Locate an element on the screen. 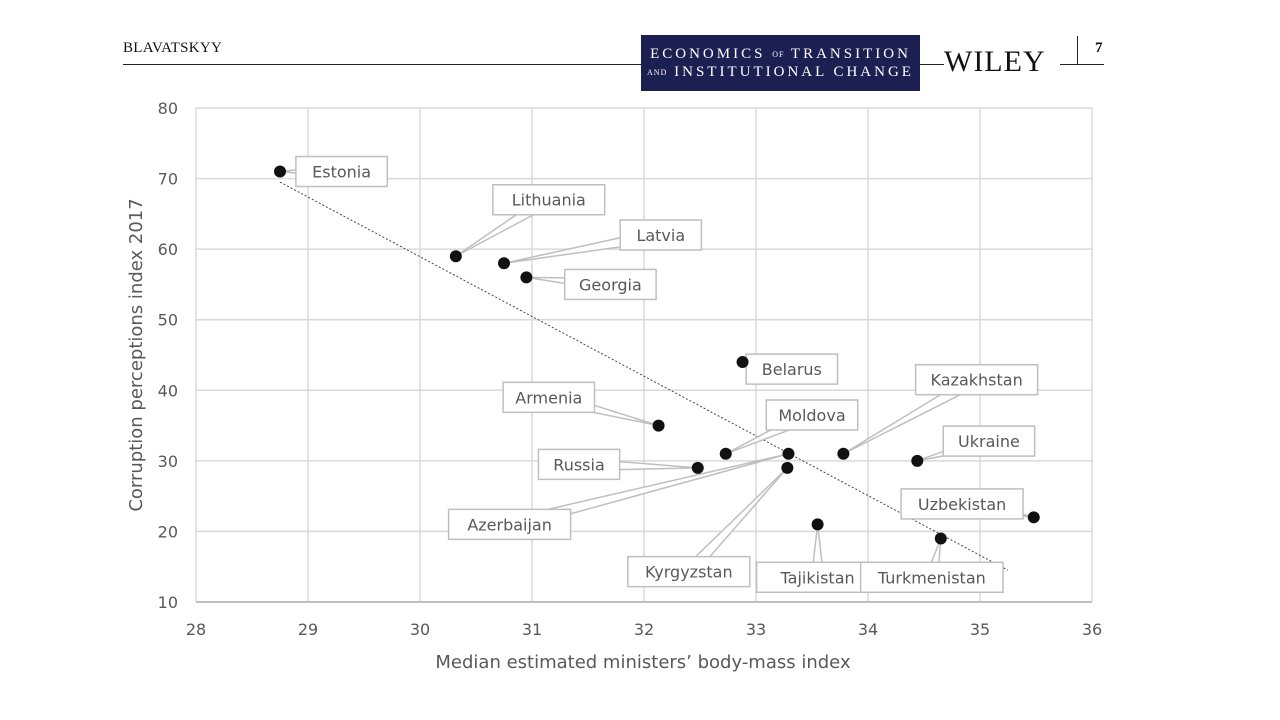 The width and height of the screenshot is (1280, 720). data-point-belarus is located at coordinates (742, 362).